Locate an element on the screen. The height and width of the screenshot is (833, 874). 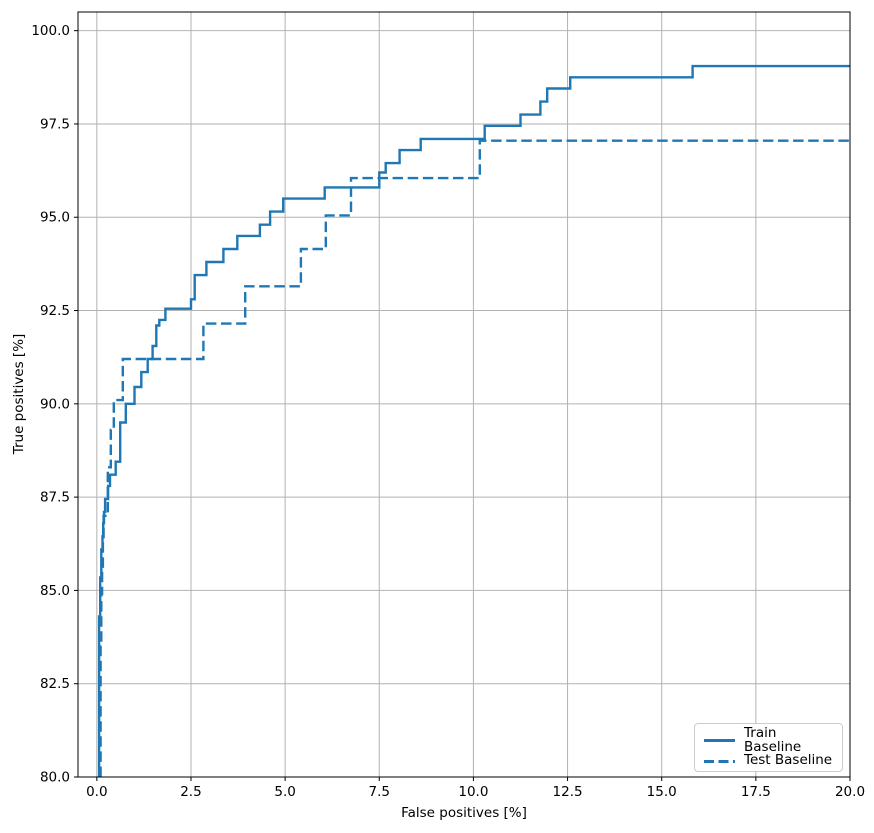
legend-label-train: Train Baseline is located at coordinates (773, 740).